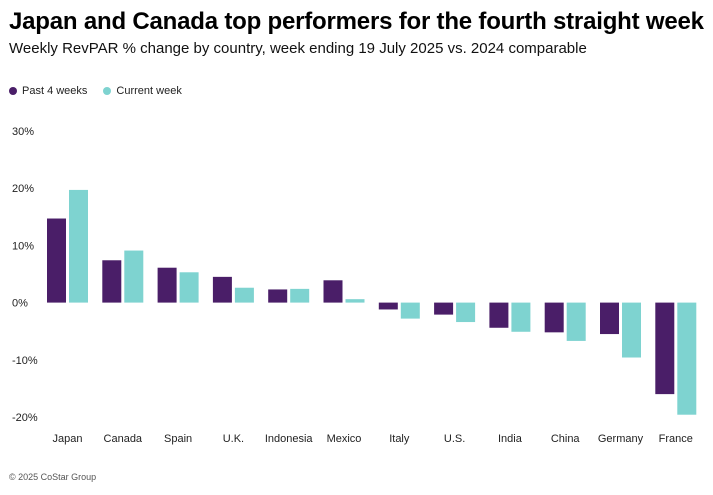  I want to click on legend-item-current-week: Current week, so click(142, 91).